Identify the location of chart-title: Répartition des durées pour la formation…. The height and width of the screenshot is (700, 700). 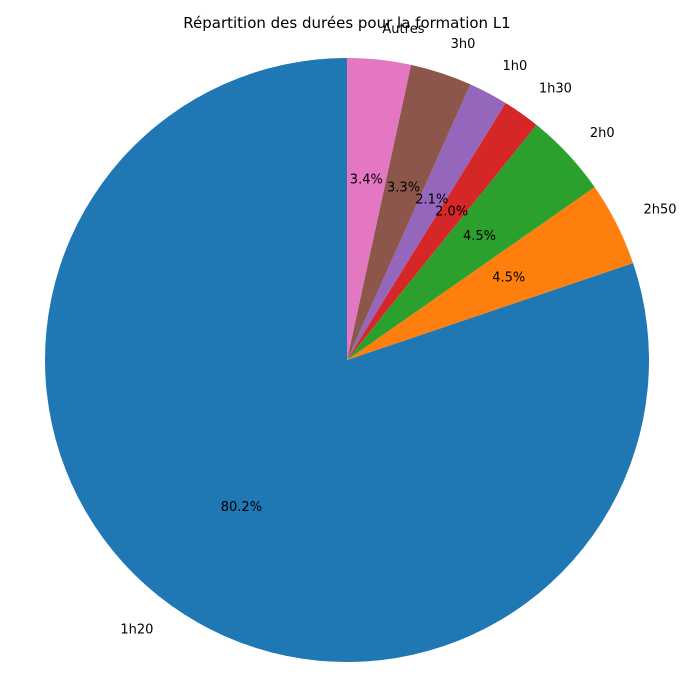
(346, 23).